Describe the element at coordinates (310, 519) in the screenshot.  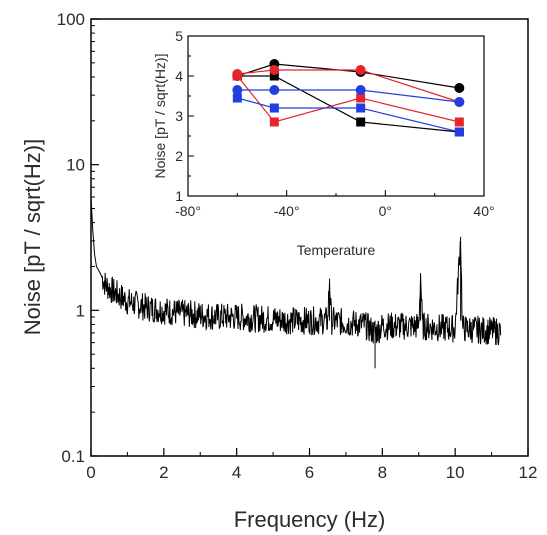
I see `main-x-axis-label: Frequency (Hz)` at that location.